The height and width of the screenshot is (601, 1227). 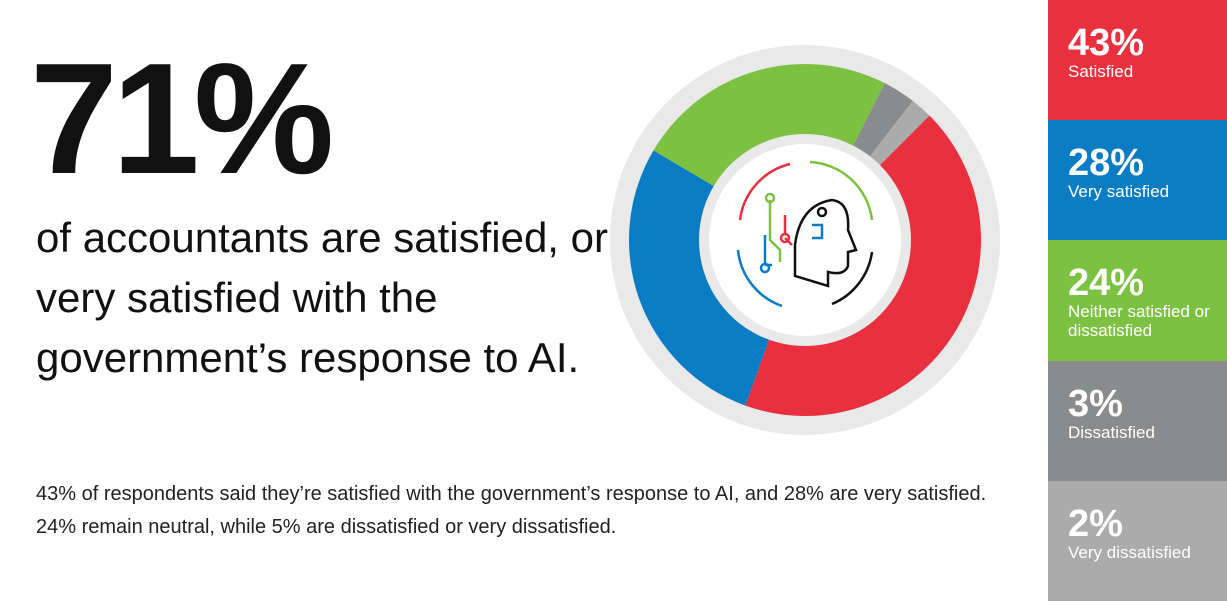 I want to click on legend-label: Neither satisfied or dissatisfied, so click(x=1139, y=321).